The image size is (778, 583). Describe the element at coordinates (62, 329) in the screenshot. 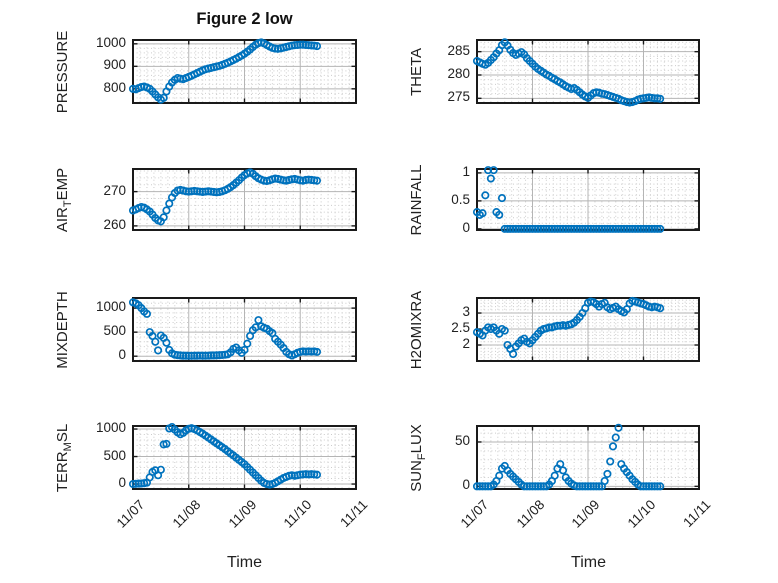

I see `y-axis-label-mixdepth: MIXDEPTH` at that location.